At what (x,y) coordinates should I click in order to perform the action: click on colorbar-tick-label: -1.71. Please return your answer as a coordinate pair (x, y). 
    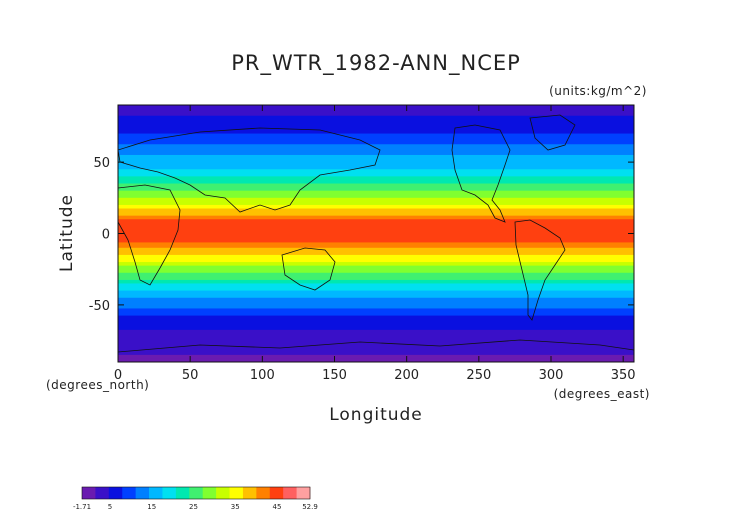
    Looking at the image, I should click on (82, 507).